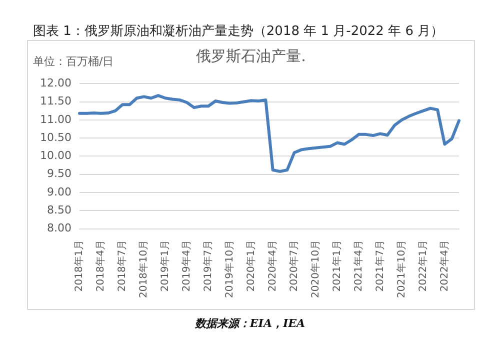  What do you see at coordinates (422, 266) in the screenshot?
I see `x-tick-label: 2022年1月` at bounding box center [422, 266].